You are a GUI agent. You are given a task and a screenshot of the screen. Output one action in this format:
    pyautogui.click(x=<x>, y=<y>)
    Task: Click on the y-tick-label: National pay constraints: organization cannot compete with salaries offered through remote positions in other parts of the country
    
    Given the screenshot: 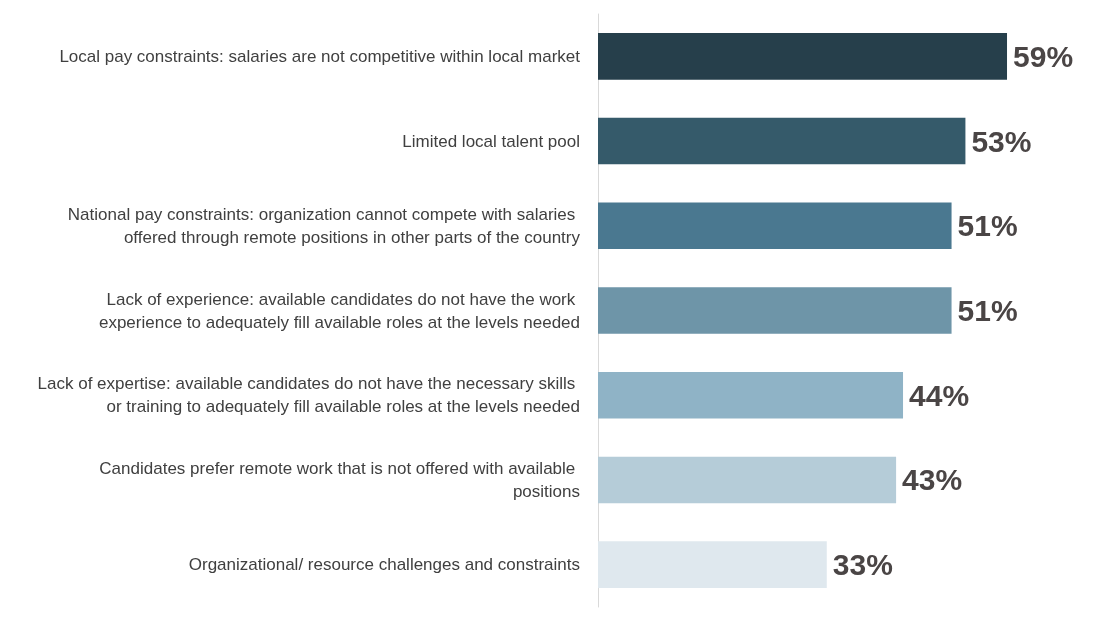 What is the action you would take?
    pyautogui.click(x=324, y=225)
    